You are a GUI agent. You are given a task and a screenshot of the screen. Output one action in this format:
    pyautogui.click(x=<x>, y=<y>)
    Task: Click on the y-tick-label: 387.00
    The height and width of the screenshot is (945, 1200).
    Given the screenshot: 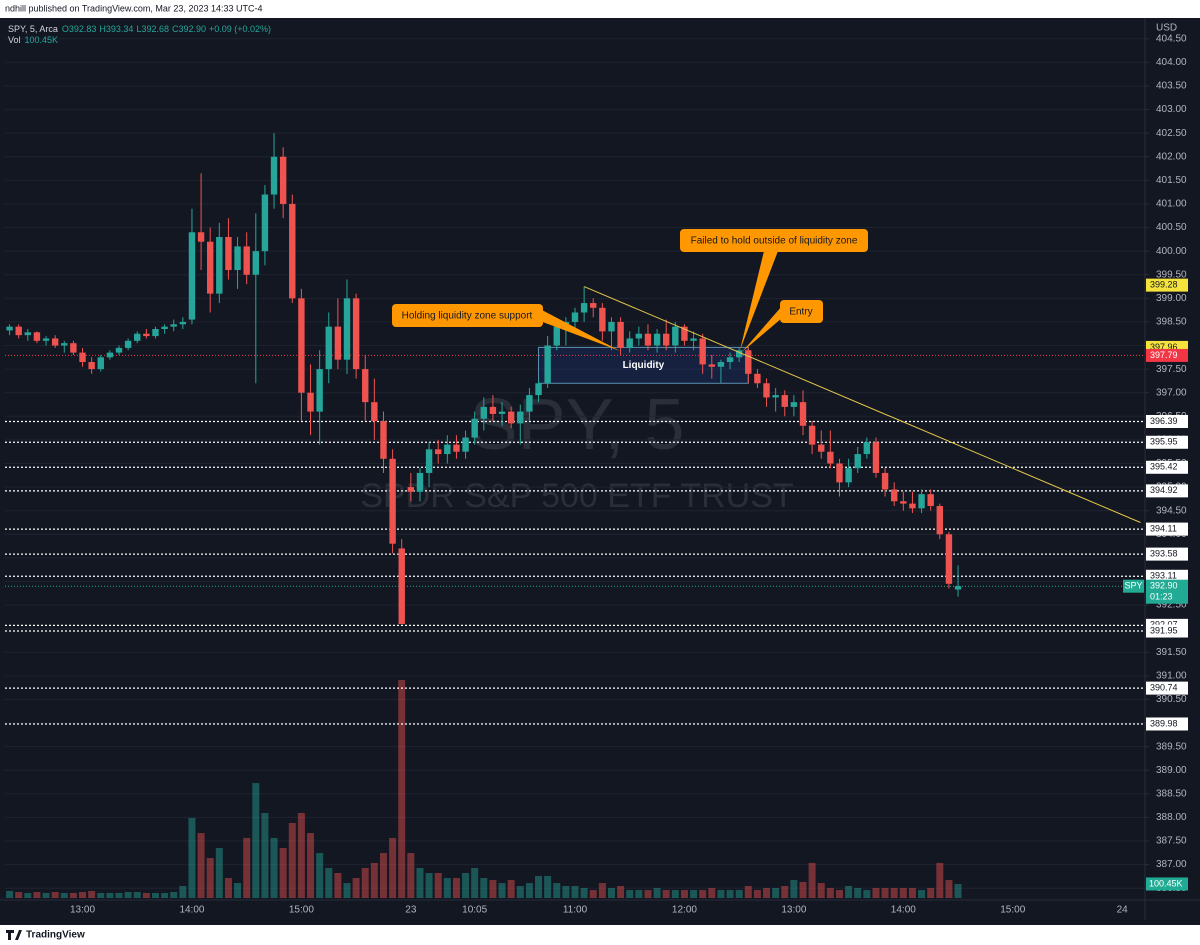 What is the action you would take?
    pyautogui.click(x=1171, y=864)
    